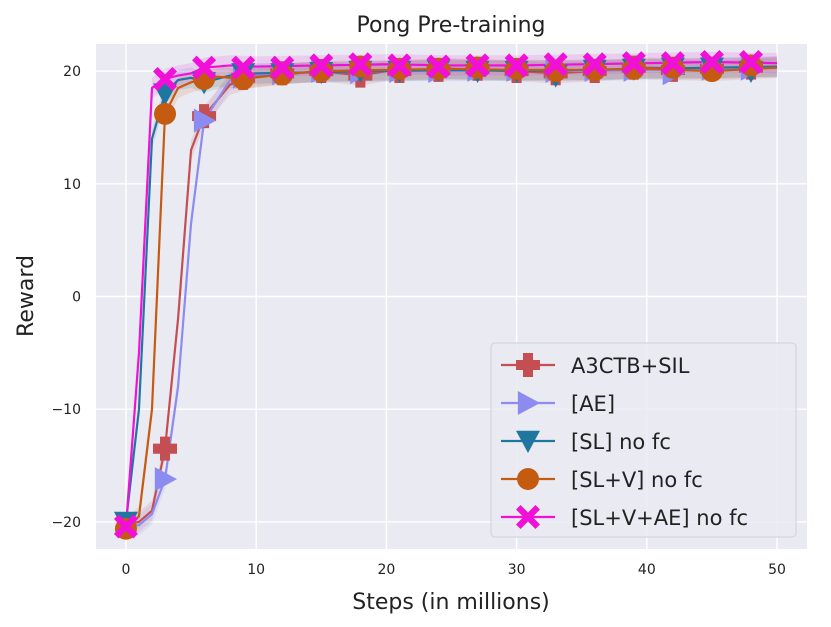  Describe the element at coordinates (125, 570) in the screenshot. I see `x-tick-label: 0` at that location.